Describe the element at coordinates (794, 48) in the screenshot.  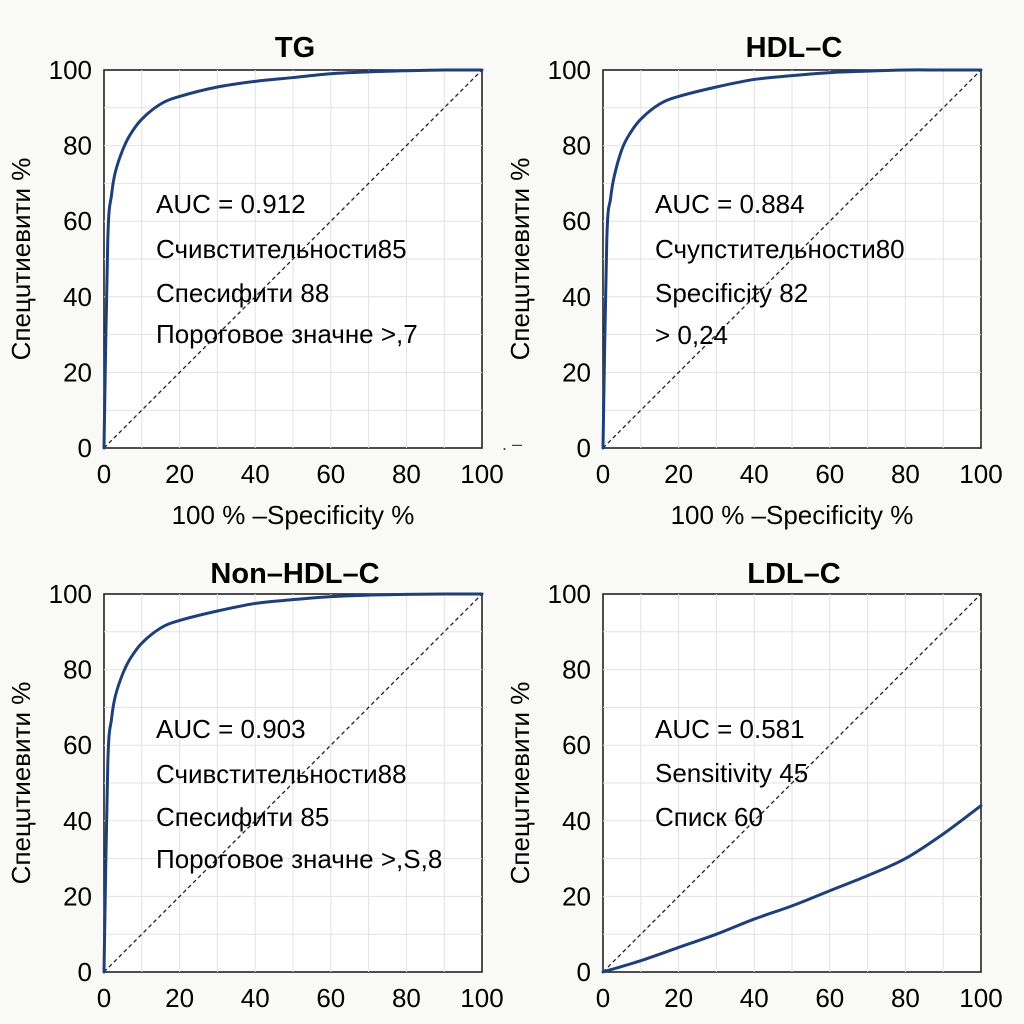
I see `chart-title: HDL–C` at that location.